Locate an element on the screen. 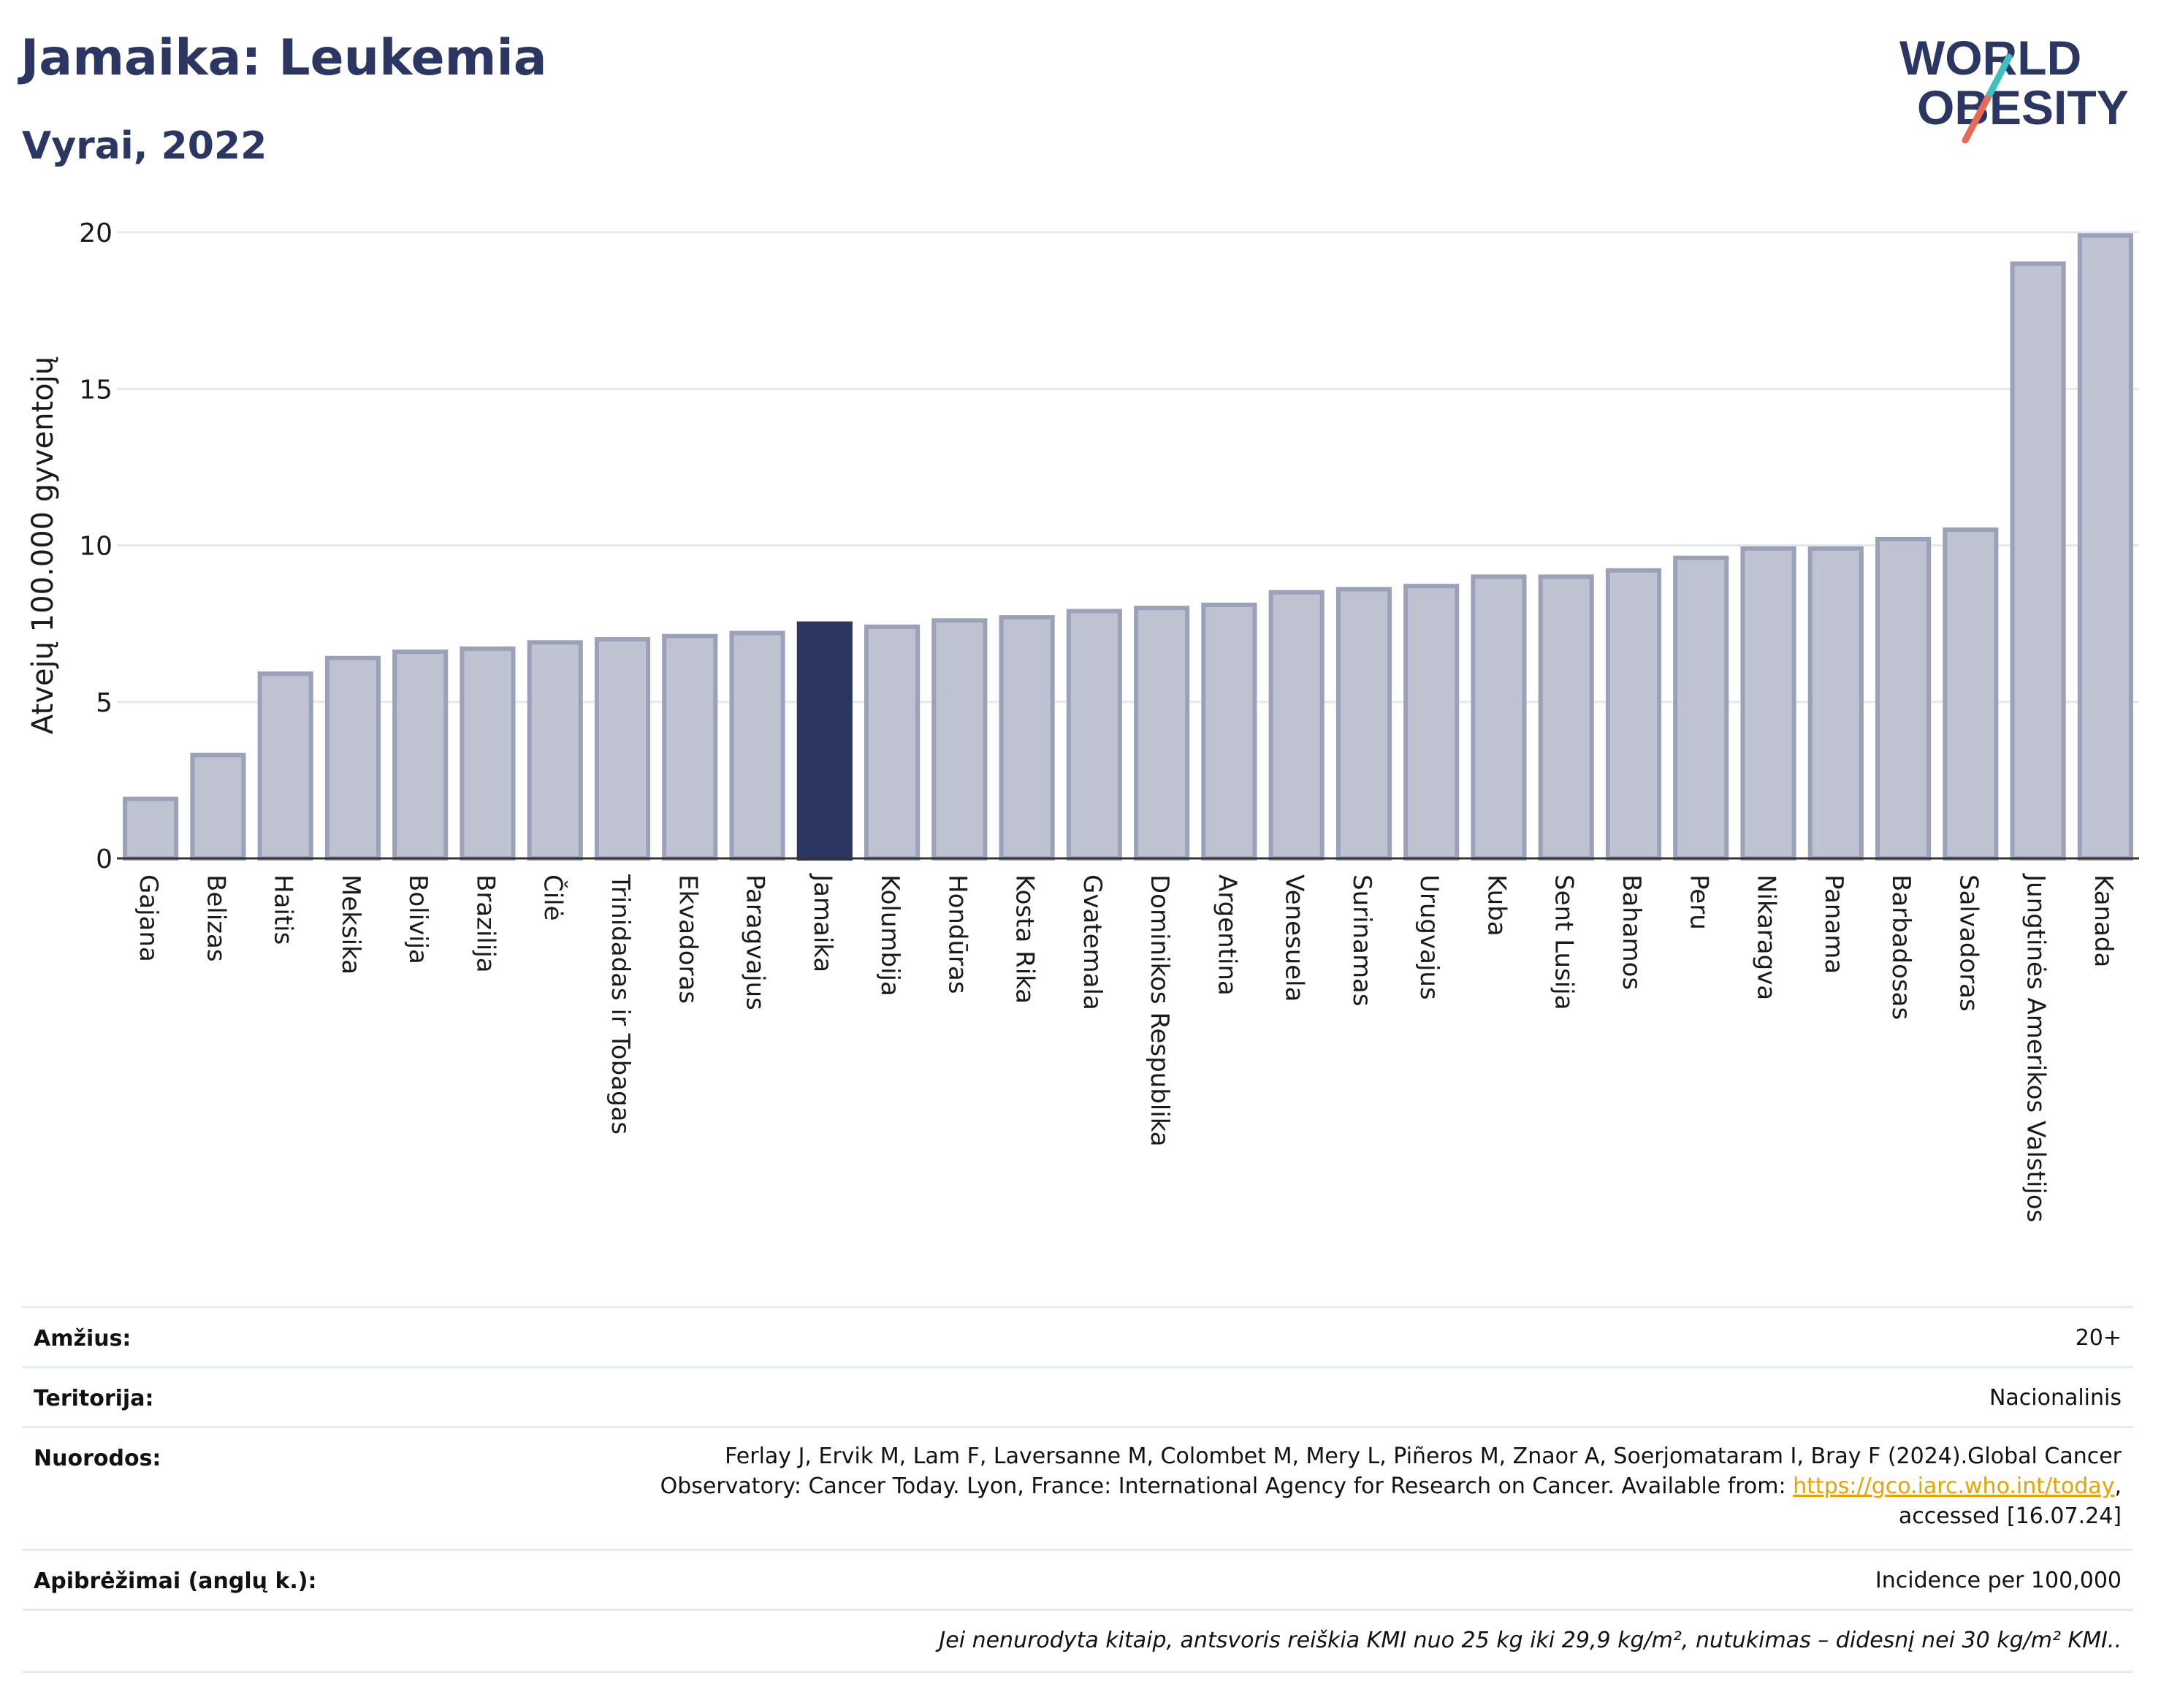 The height and width of the screenshot is (1708, 2161). x-tick-label: Kosta Rika is located at coordinates (1025, 939).